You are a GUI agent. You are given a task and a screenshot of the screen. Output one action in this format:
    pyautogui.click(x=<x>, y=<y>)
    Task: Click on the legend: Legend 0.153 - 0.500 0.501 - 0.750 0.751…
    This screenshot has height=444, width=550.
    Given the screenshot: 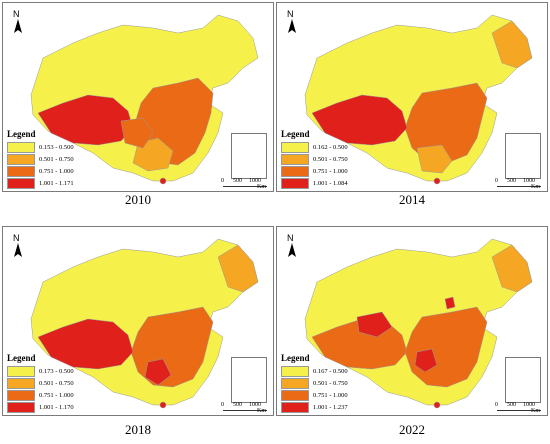 What is the action you would take?
    pyautogui.click(x=40, y=159)
    